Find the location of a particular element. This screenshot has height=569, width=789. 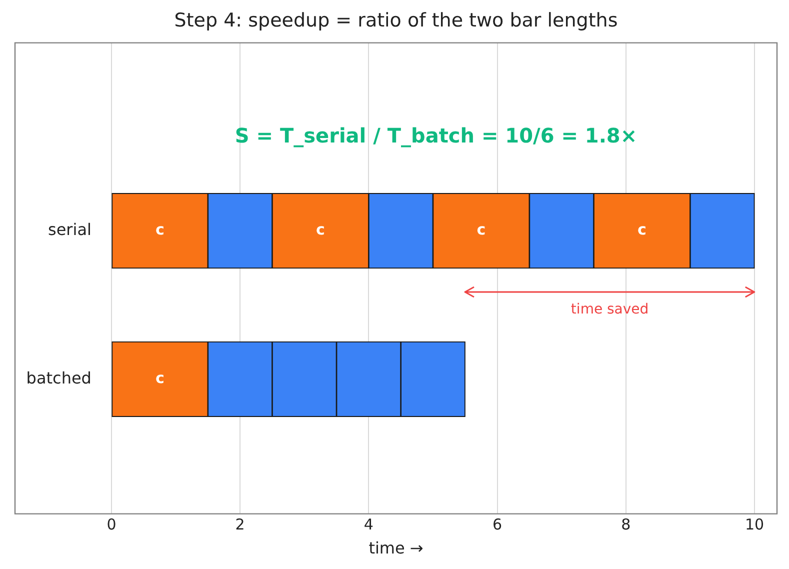

x-tick-label: 4 is located at coordinates (369, 525).